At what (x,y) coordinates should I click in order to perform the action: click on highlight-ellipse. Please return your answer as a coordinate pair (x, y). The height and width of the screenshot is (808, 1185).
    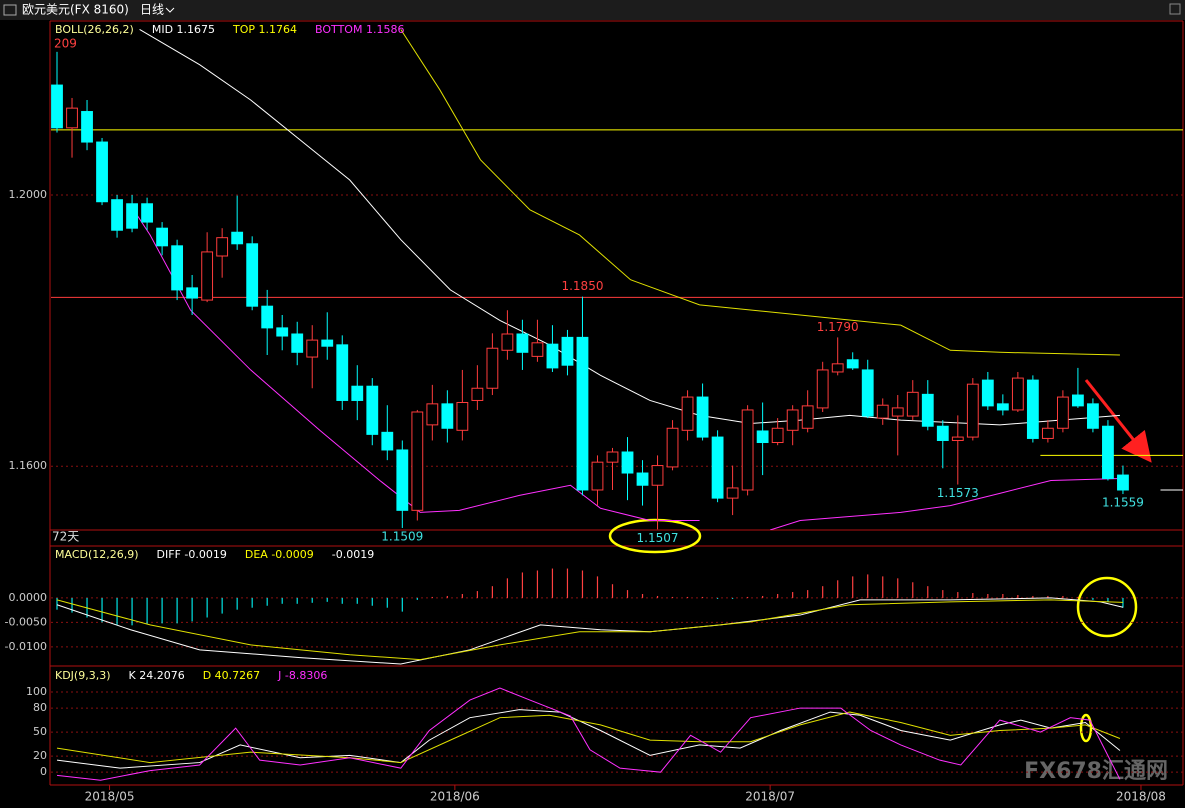
    Looking at the image, I should click on (655, 536).